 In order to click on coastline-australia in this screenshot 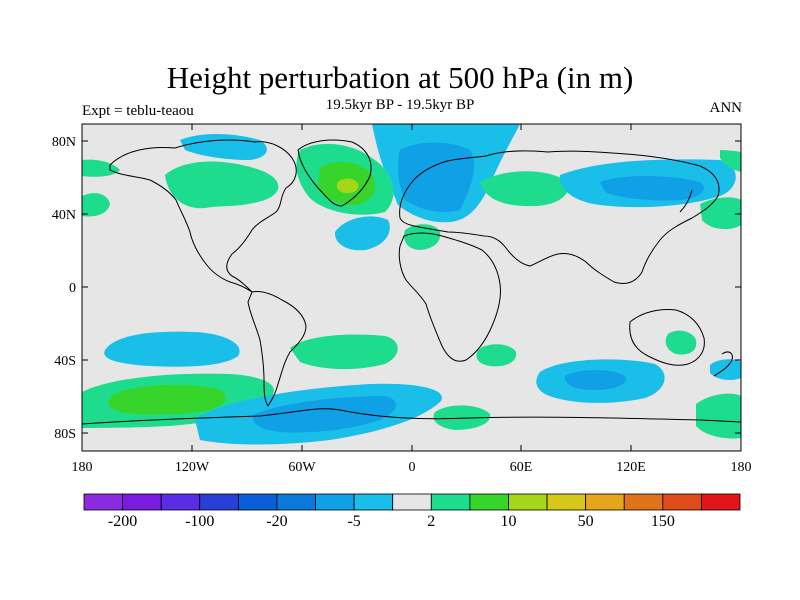, I will do `click(667, 337)`.